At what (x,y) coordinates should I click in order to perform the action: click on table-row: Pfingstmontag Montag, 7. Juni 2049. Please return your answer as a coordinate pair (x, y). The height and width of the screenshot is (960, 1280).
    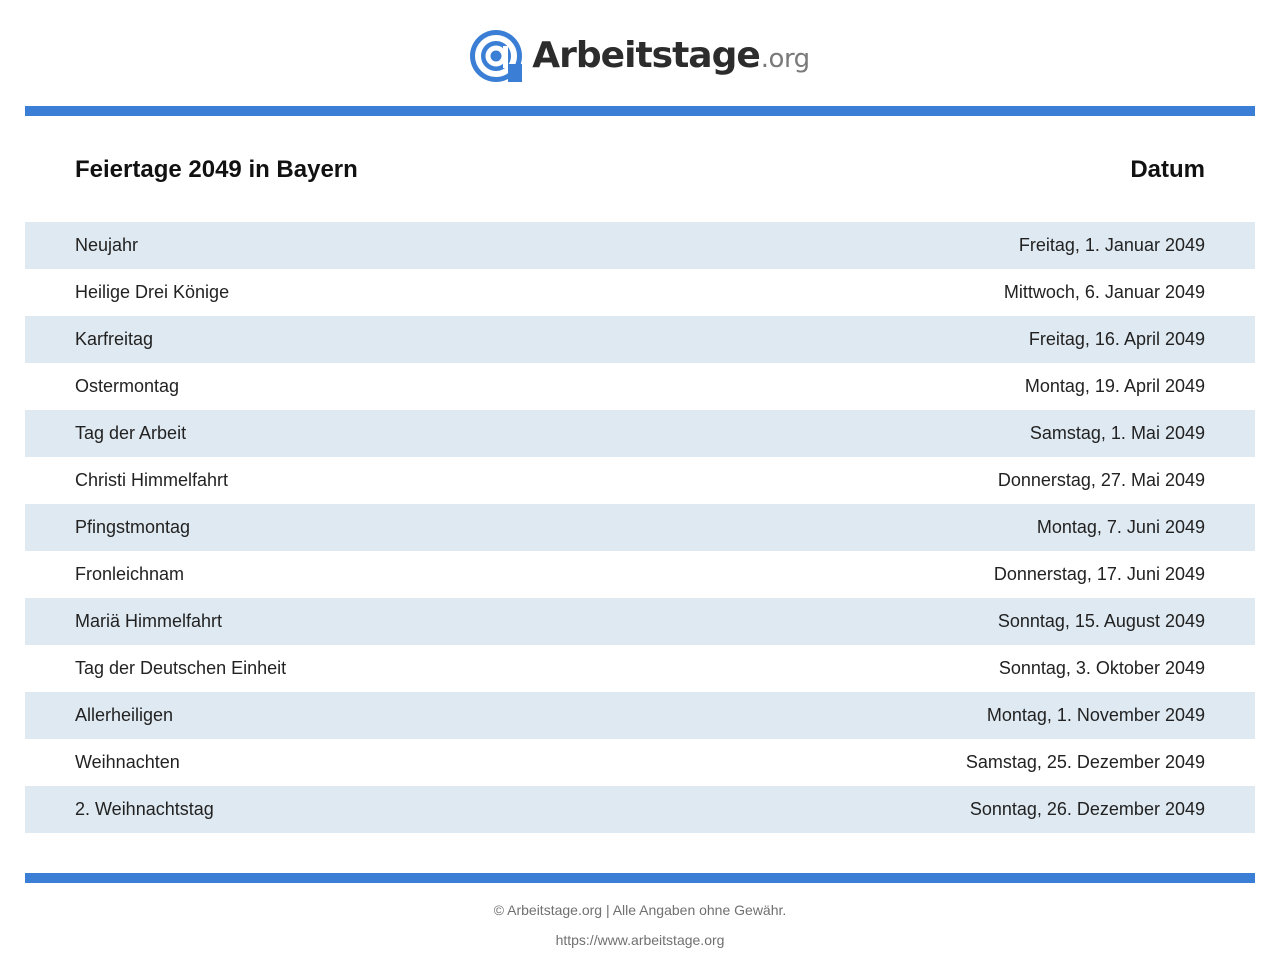
    Looking at the image, I should click on (640, 527).